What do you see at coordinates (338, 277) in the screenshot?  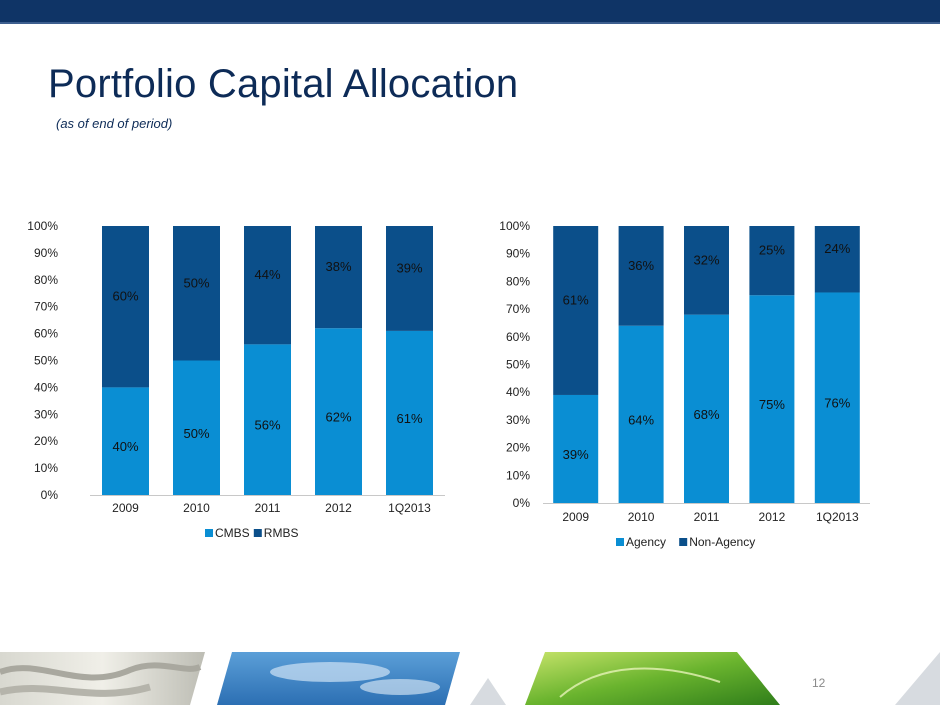 I see `bar-rmbs-2012` at bounding box center [338, 277].